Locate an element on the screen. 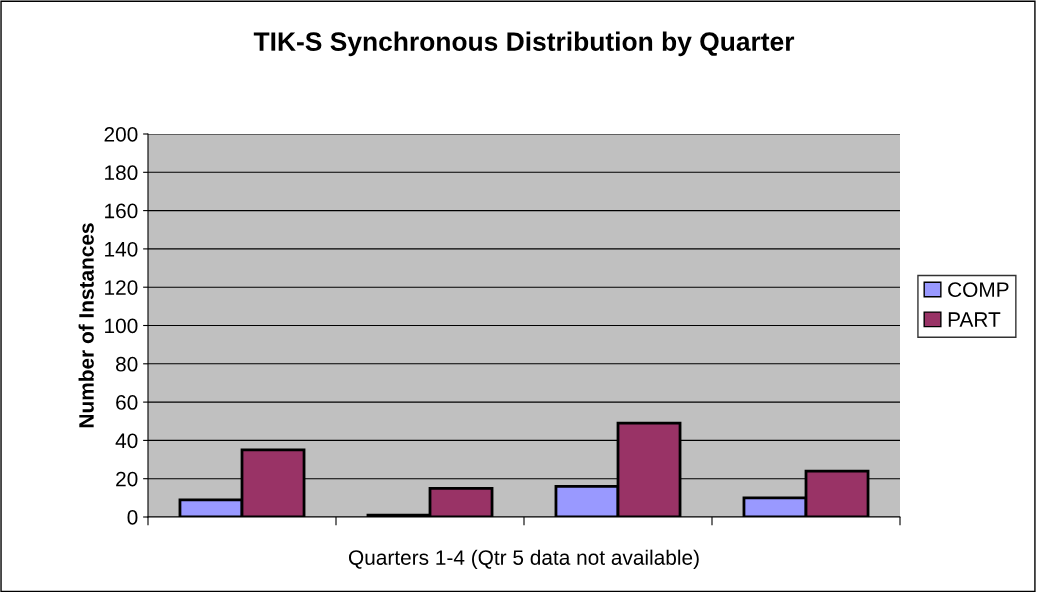 The image size is (1037, 592). y-tick-label: 180 is located at coordinates (121, 173).